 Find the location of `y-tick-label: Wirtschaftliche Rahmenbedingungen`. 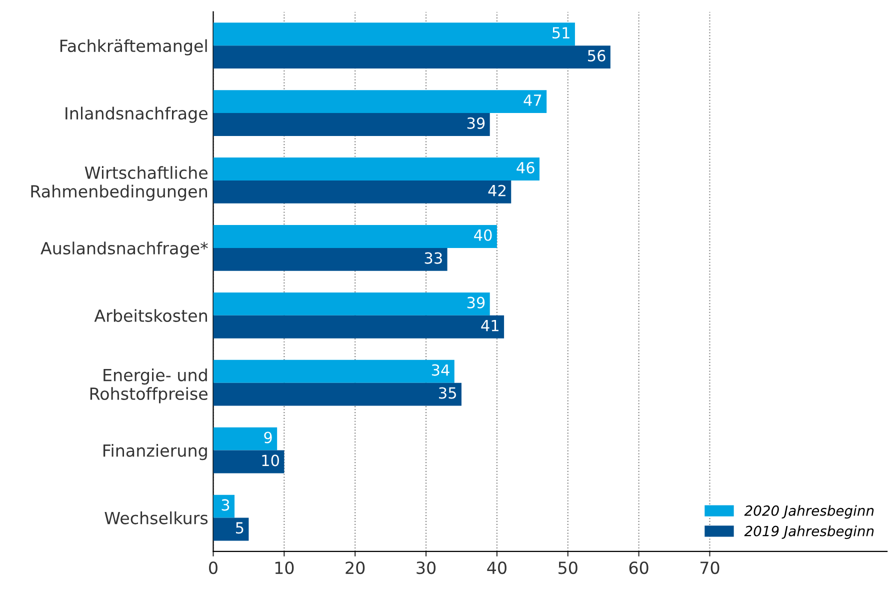

y-tick-label: Wirtschaftliche Rahmenbedingungen is located at coordinates (119, 183).